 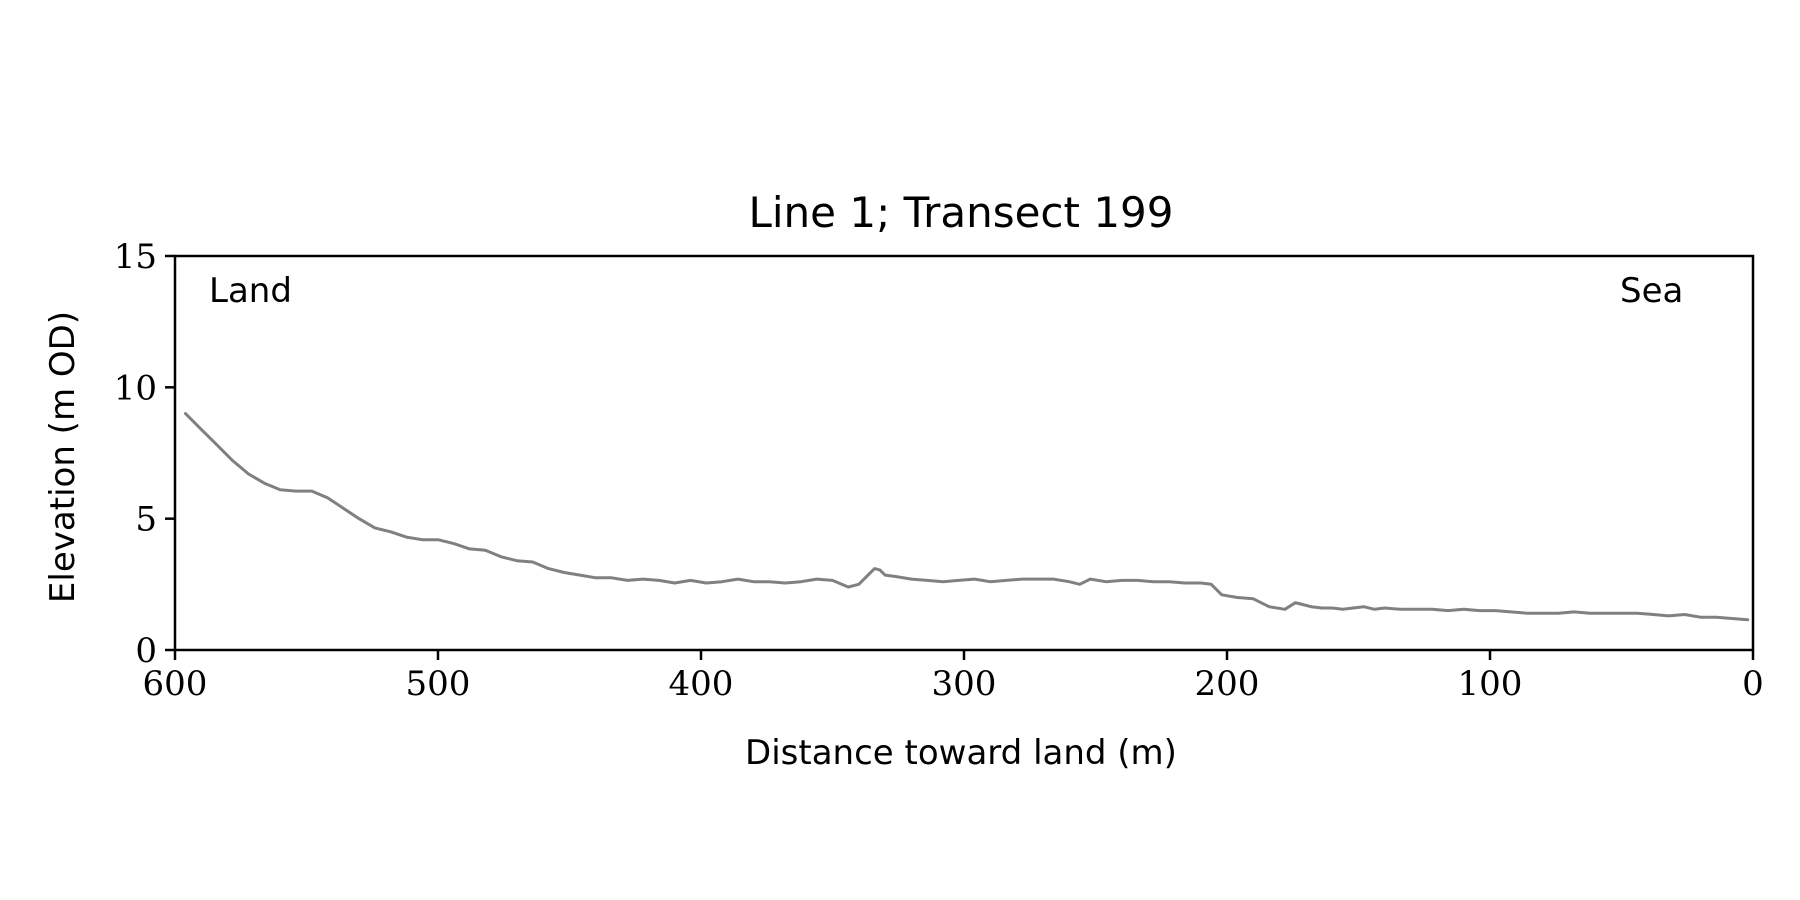 What do you see at coordinates (960, 212) in the screenshot?
I see `chart-title: Line 1; Transect 199` at bounding box center [960, 212].